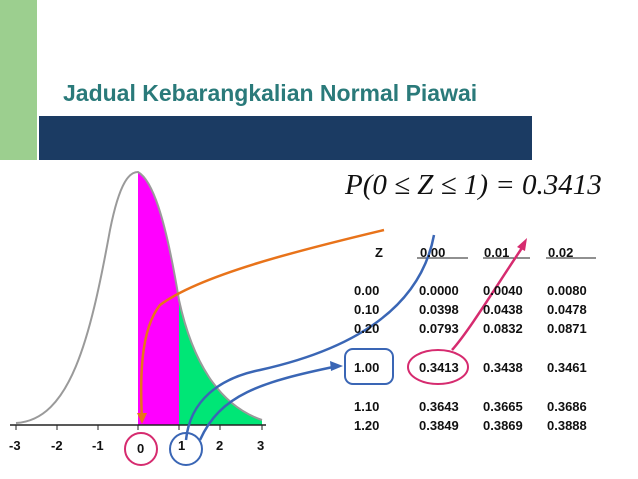 This screenshot has height=479, width=638. What do you see at coordinates (567, 328) in the screenshot?
I see `table-cell: 0.0871` at bounding box center [567, 328].